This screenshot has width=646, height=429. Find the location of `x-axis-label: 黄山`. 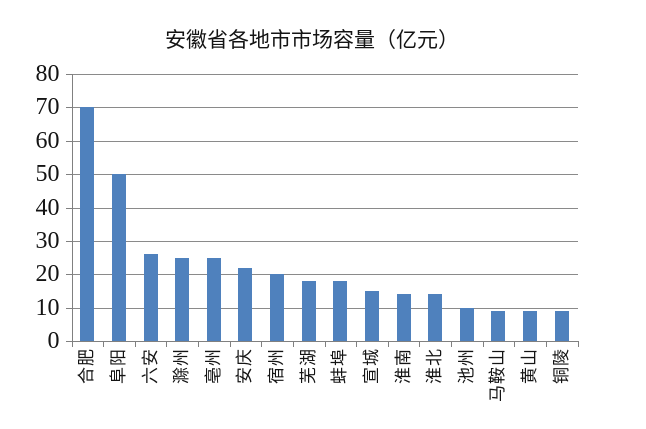

x-axis-label: 黄山 is located at coordinates (530, 366).